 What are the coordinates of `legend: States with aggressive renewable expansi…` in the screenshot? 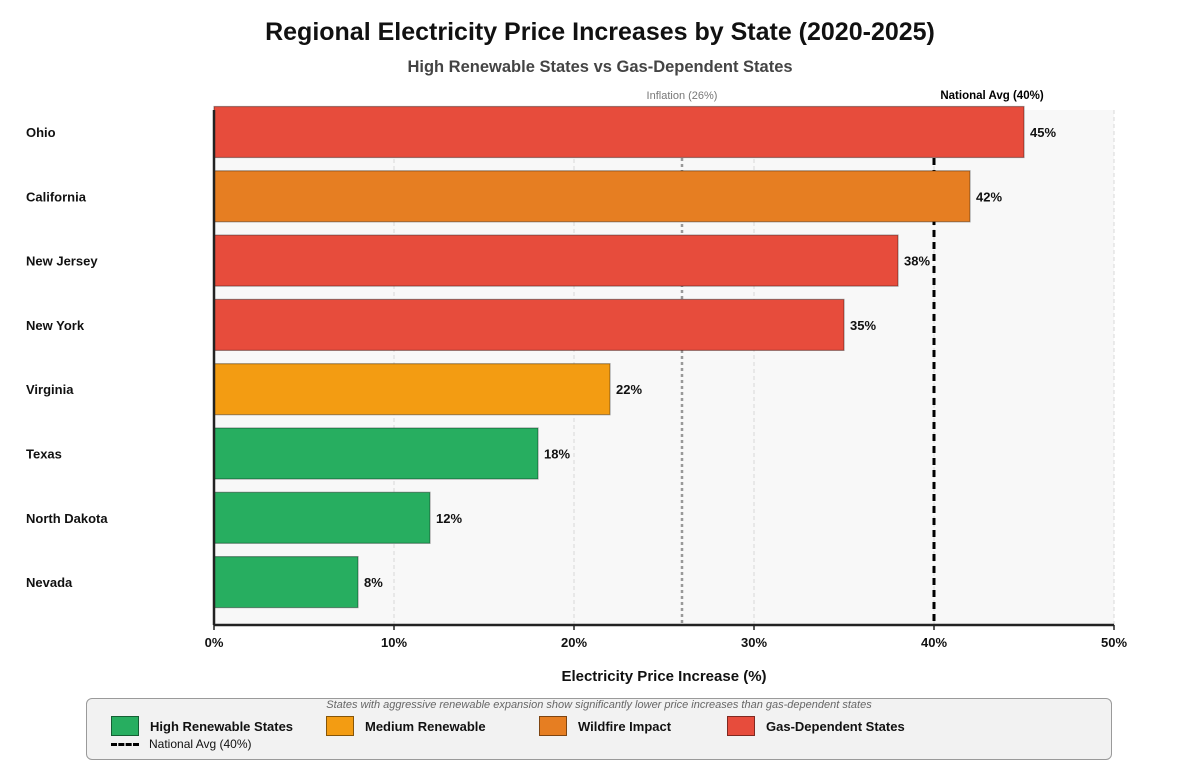 It's located at (599, 729).